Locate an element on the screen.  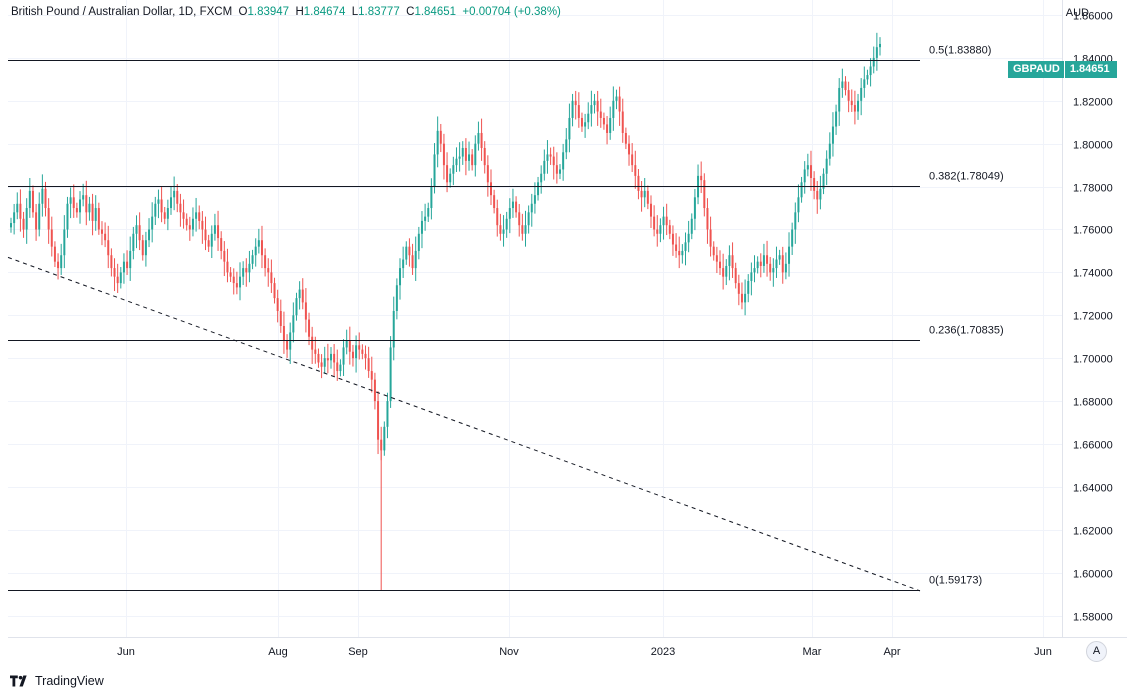
fib-level-label: 0.5(1.83880) is located at coordinates (960, 51).